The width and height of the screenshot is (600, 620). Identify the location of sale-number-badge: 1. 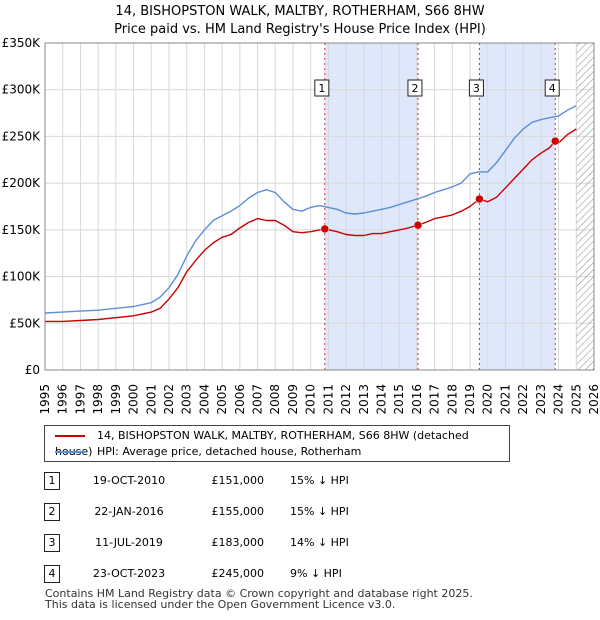
(52, 481).